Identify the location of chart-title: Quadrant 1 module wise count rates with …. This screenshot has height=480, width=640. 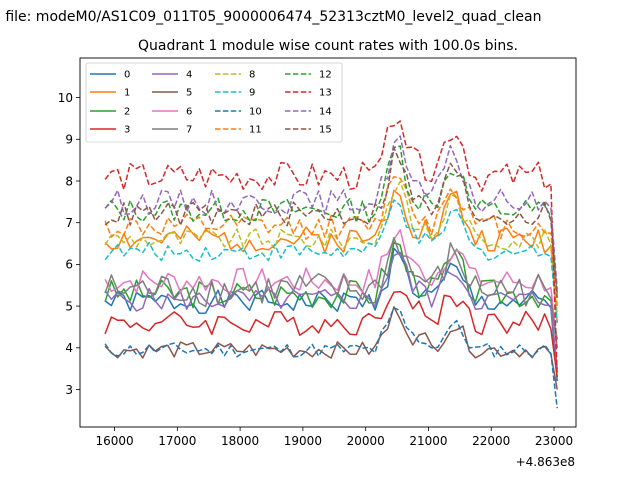
(328, 46).